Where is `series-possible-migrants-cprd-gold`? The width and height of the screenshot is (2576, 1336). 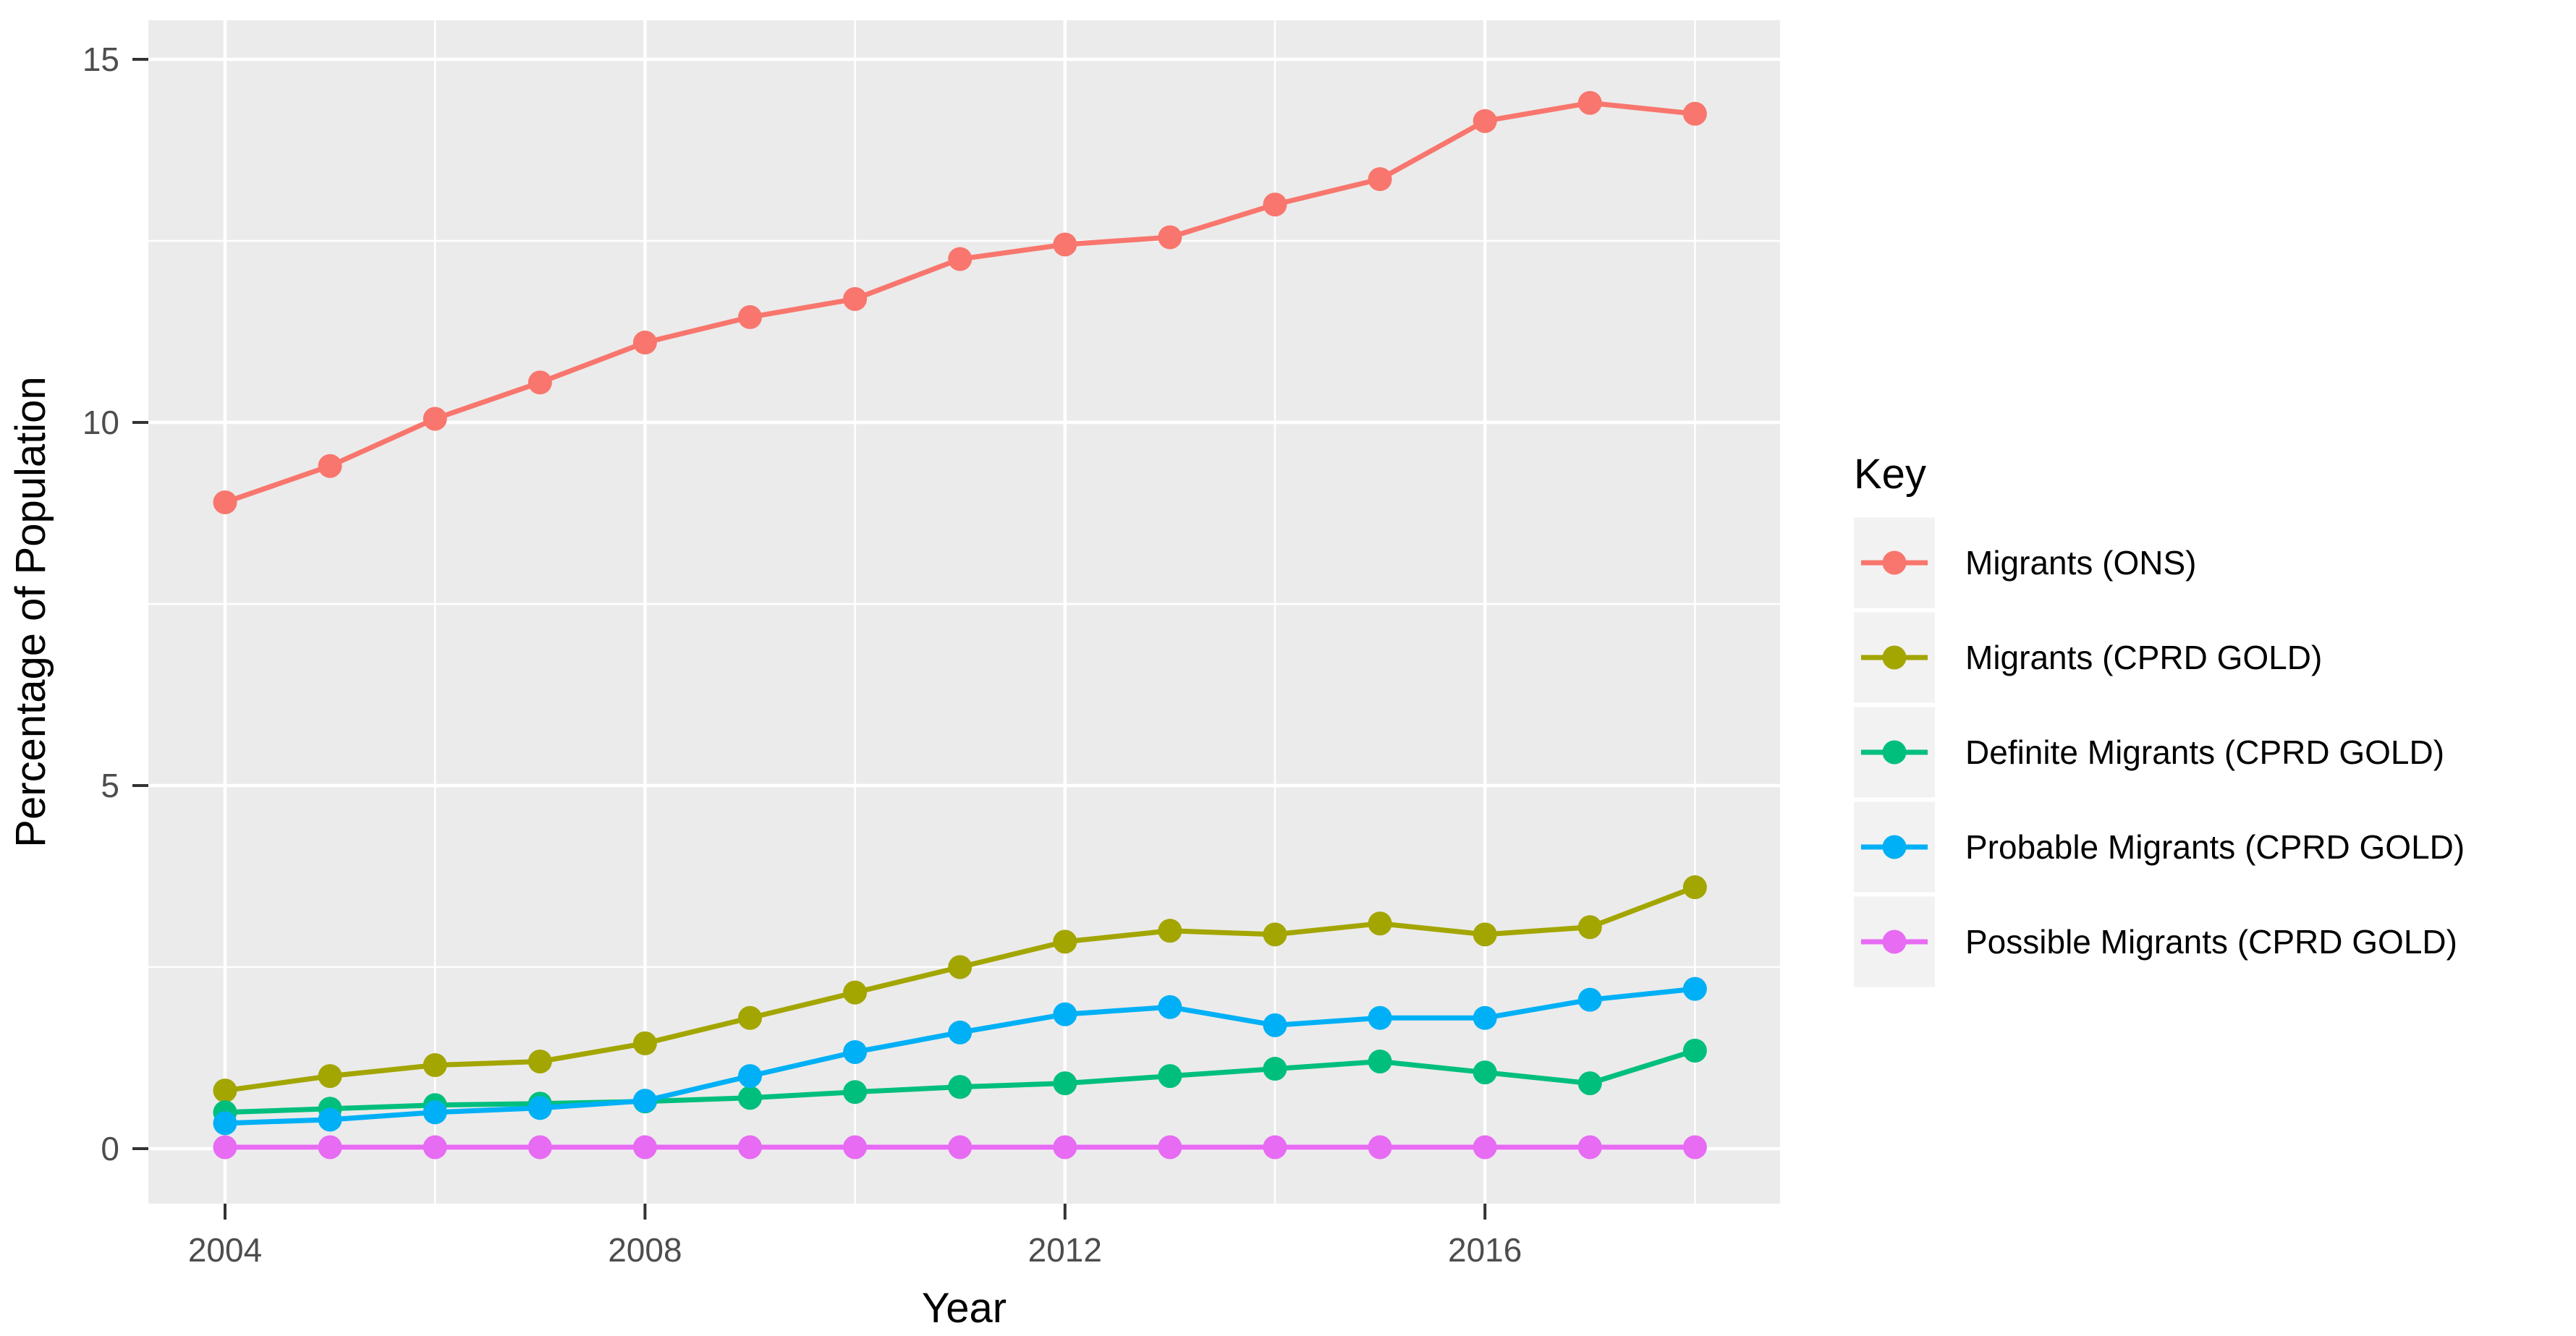 series-possible-migrants-cprd-gold is located at coordinates (960, 1147).